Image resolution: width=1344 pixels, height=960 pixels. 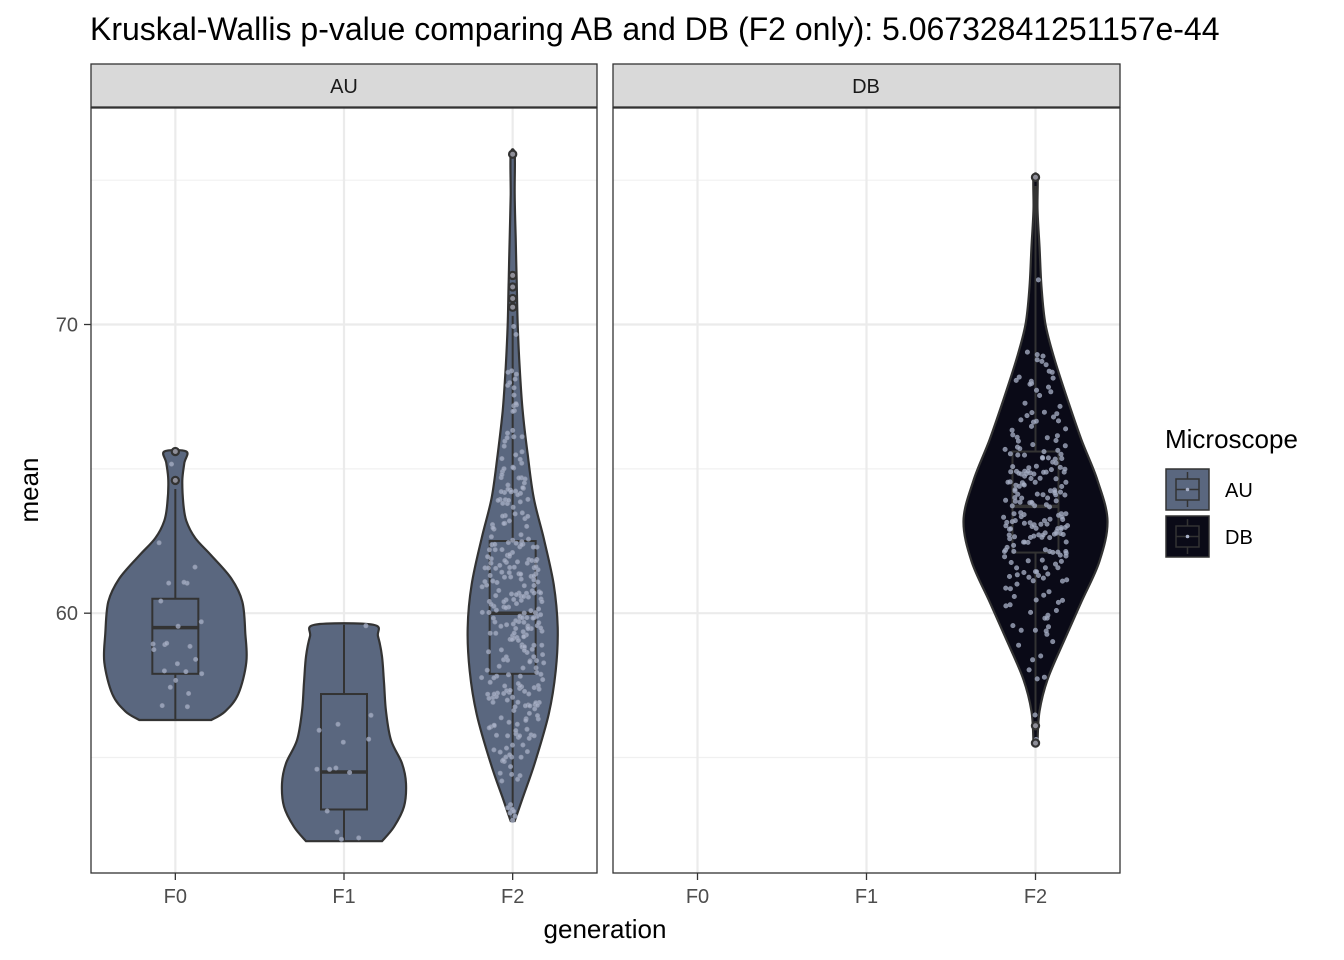 What do you see at coordinates (1035, 460) in the screenshot?
I see `marks-db` at bounding box center [1035, 460].